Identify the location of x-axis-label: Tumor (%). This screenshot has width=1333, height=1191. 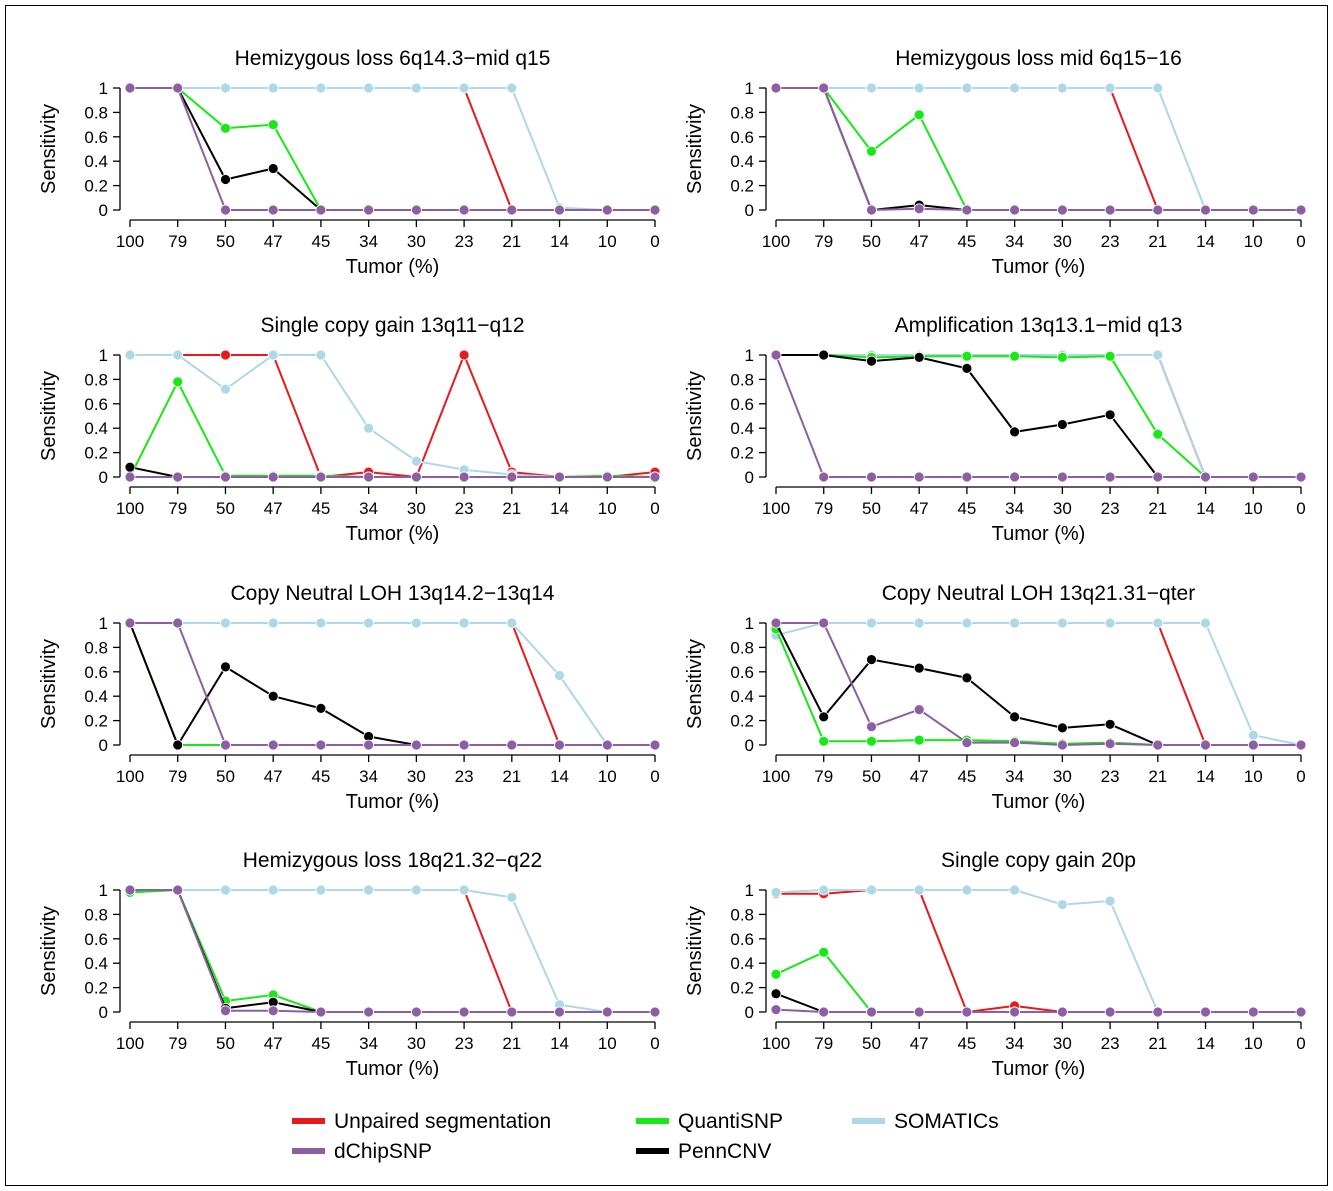
(393, 267).